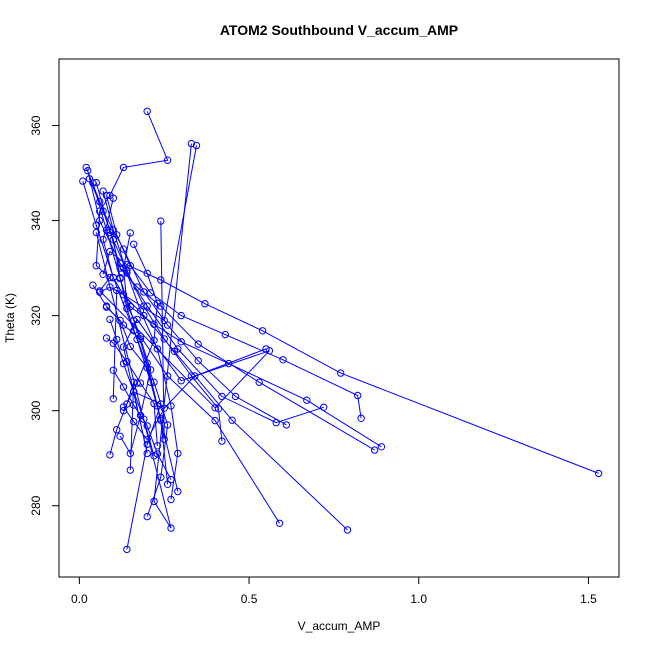 This screenshot has height=650, width=650. What do you see at coordinates (588, 599) in the screenshot?
I see `x-tick-label: 1.5` at bounding box center [588, 599].